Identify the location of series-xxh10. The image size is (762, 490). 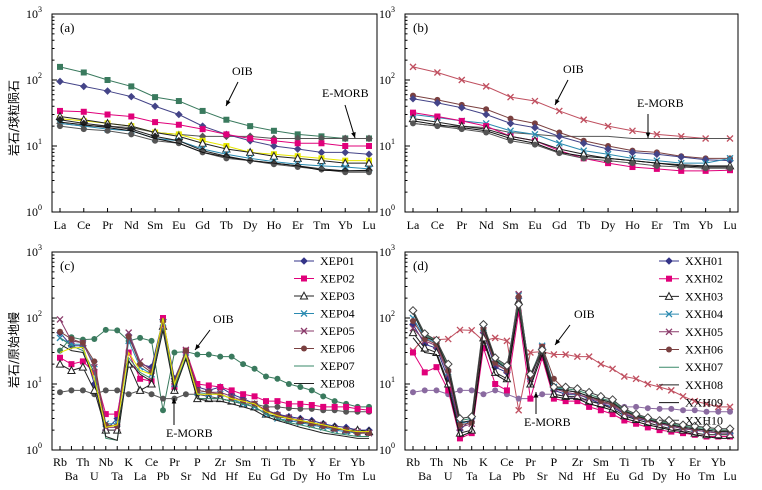
(571, 367).